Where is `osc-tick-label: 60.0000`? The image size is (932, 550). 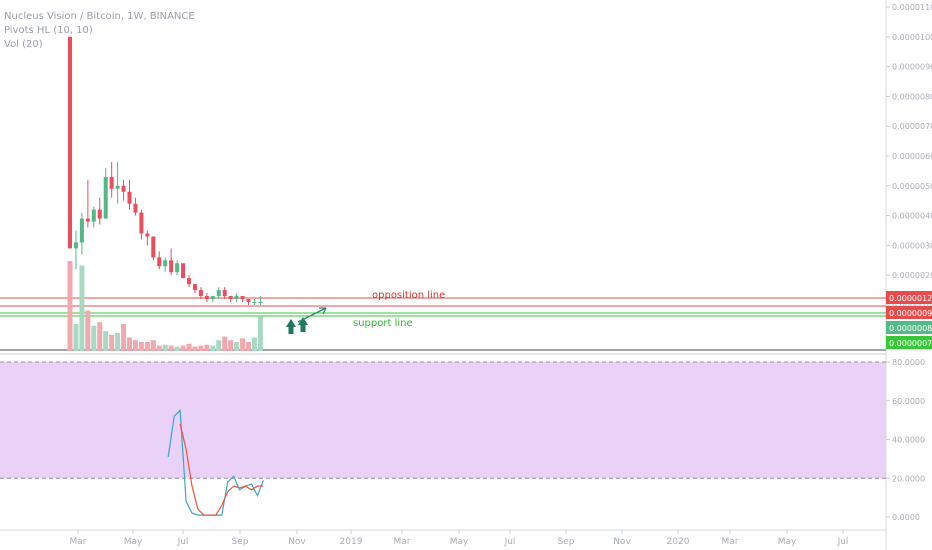 osc-tick-label: 60.0000 is located at coordinates (908, 401).